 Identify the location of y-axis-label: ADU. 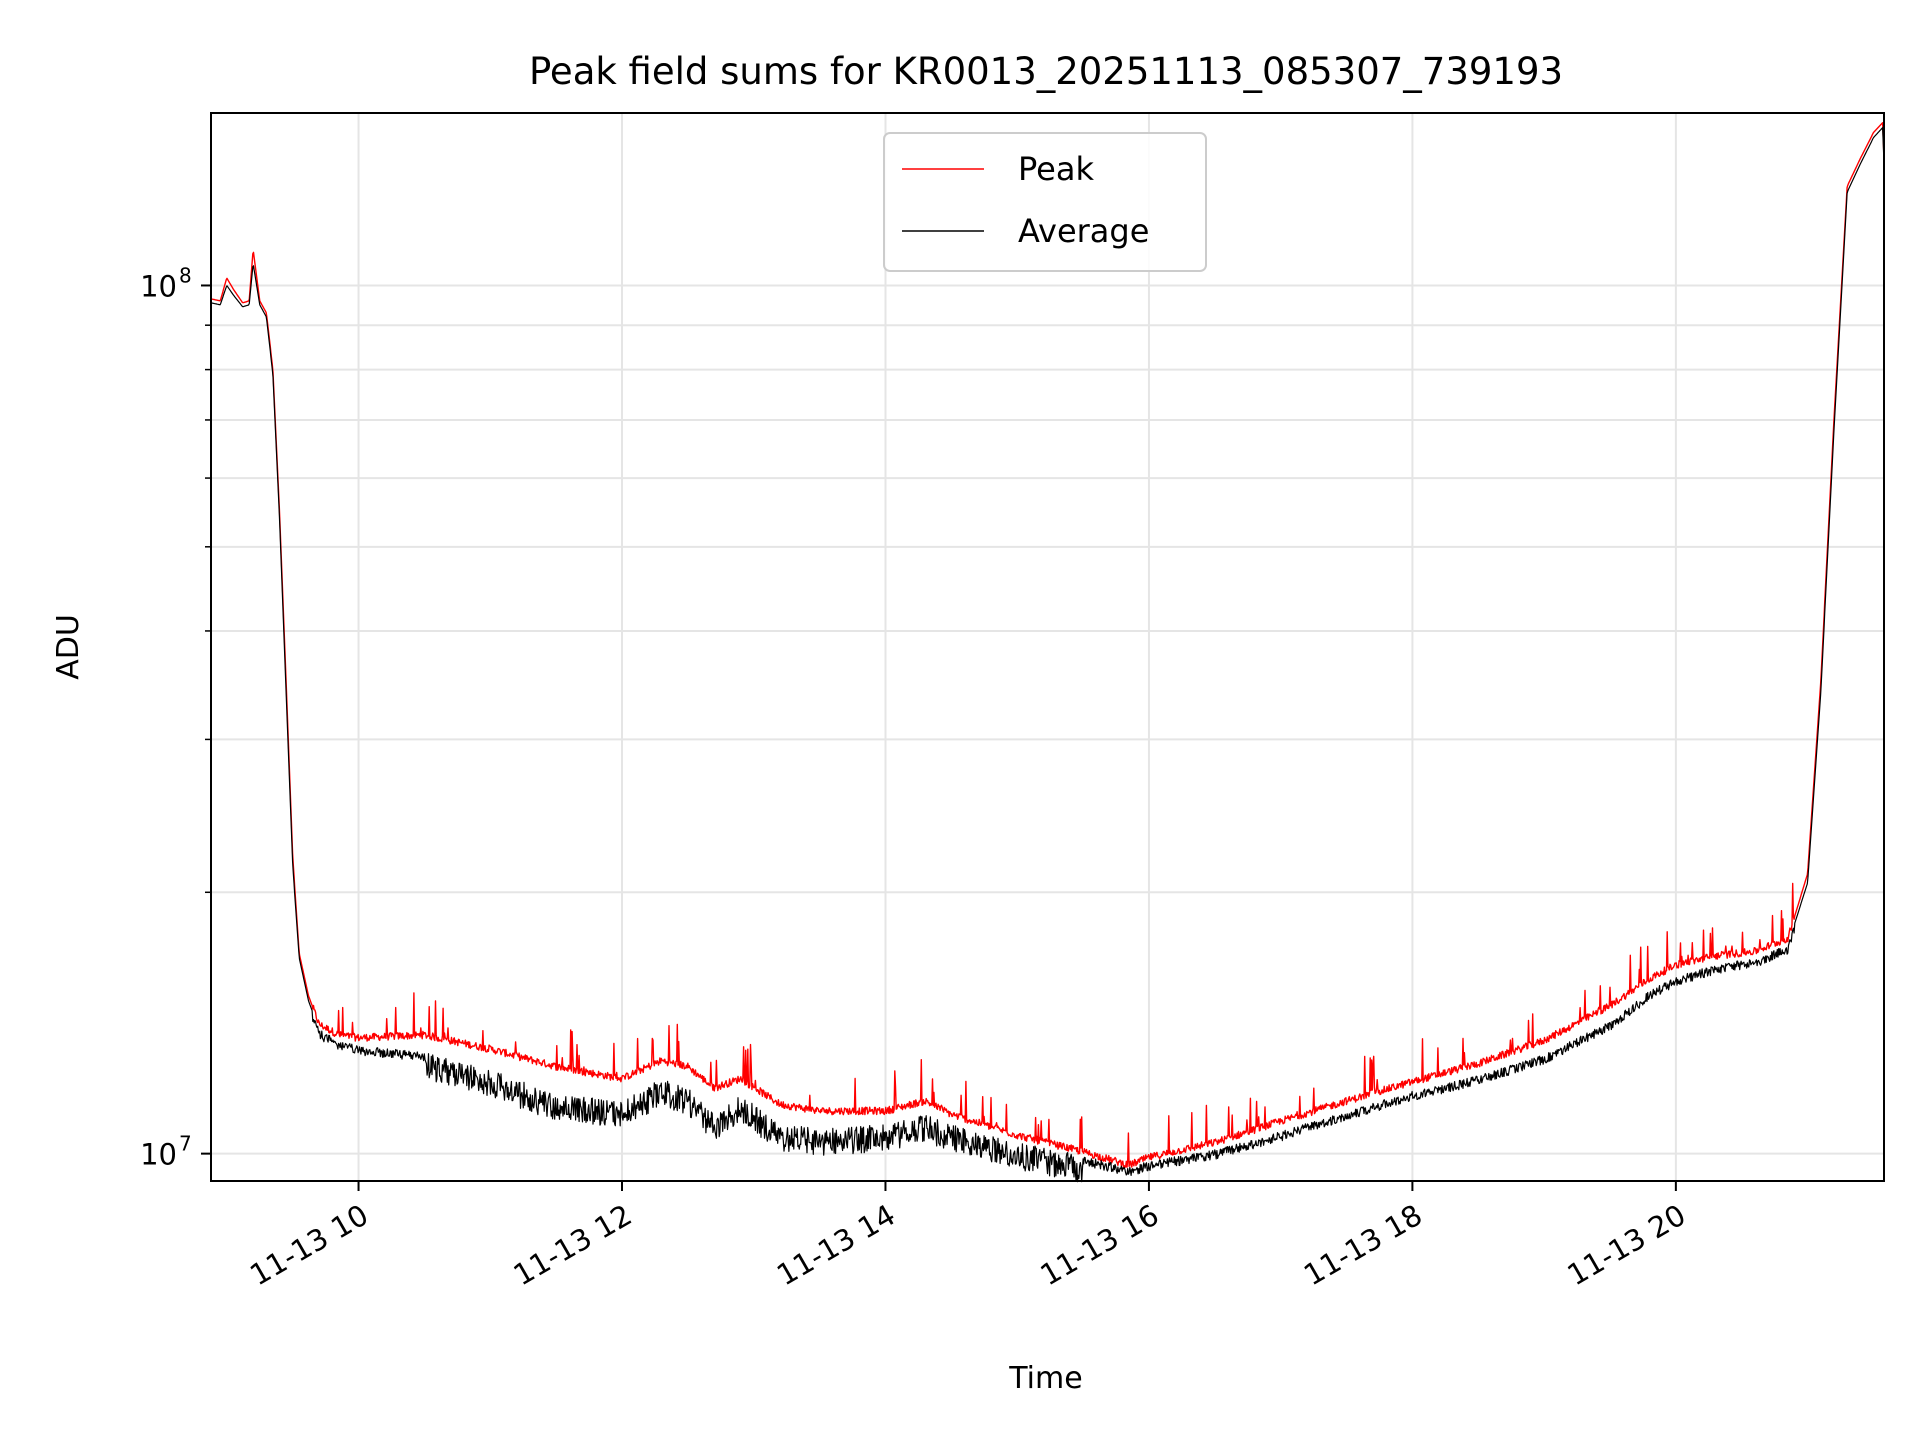
(68, 647).